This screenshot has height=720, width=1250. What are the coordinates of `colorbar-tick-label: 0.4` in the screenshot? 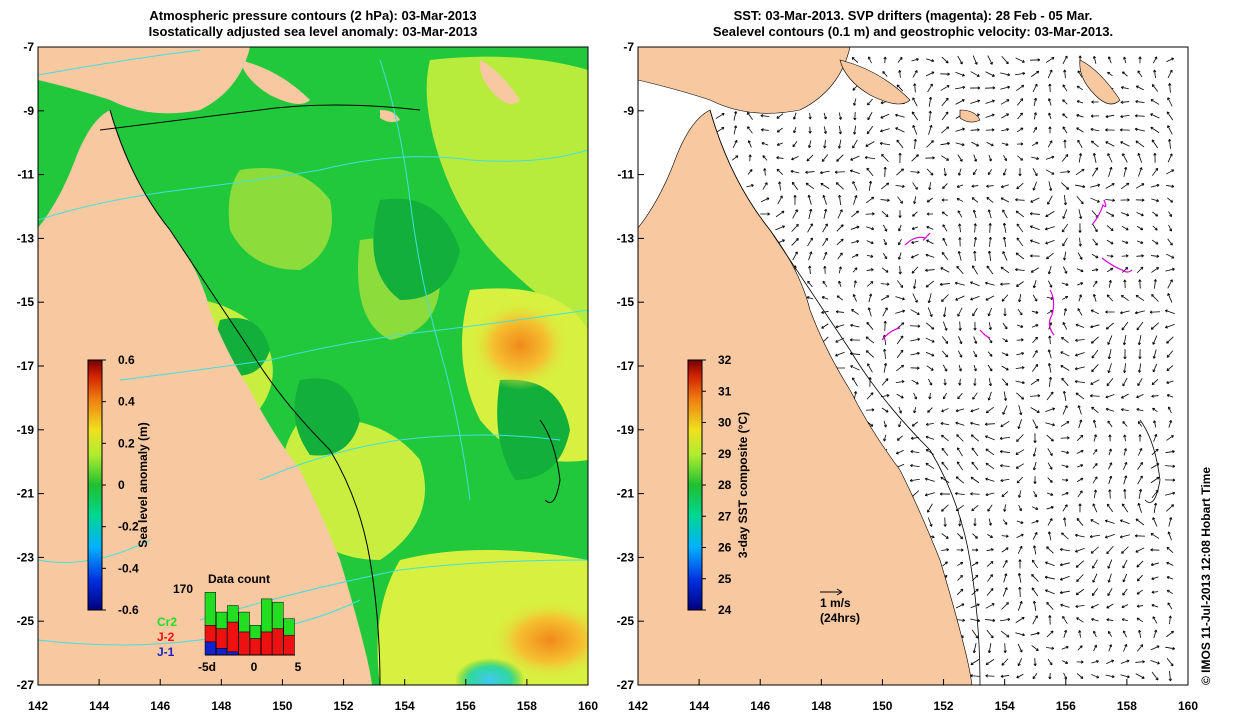 It's located at (126, 402).